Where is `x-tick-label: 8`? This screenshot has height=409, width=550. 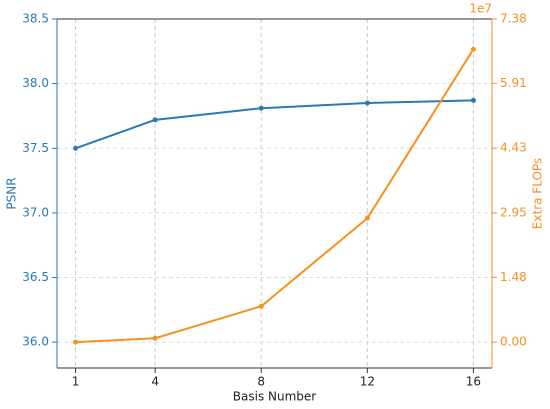
x-tick-label: 8 is located at coordinates (261, 382).